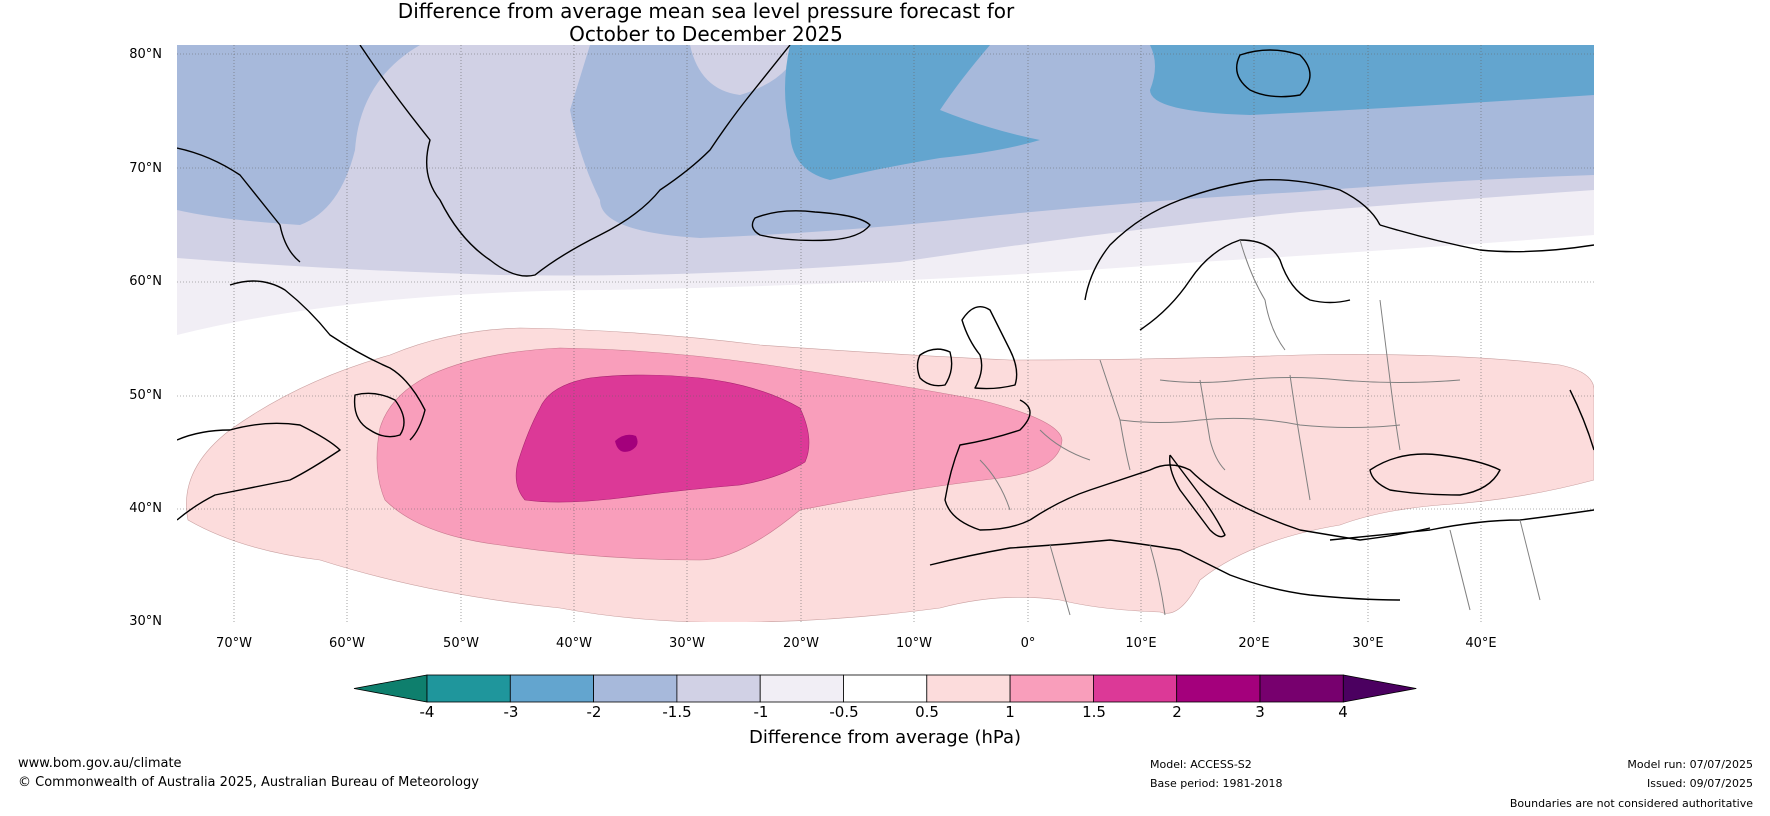  I want to click on contour-neg-3-greenland, so click(912, 112).